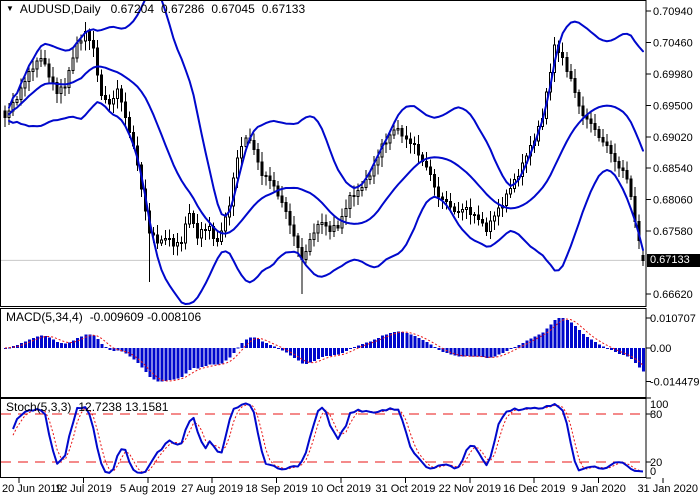 Image resolution: width=700 pixels, height=500 pixels. I want to click on date-tick-label: 31 Oct 2019, so click(405, 489).